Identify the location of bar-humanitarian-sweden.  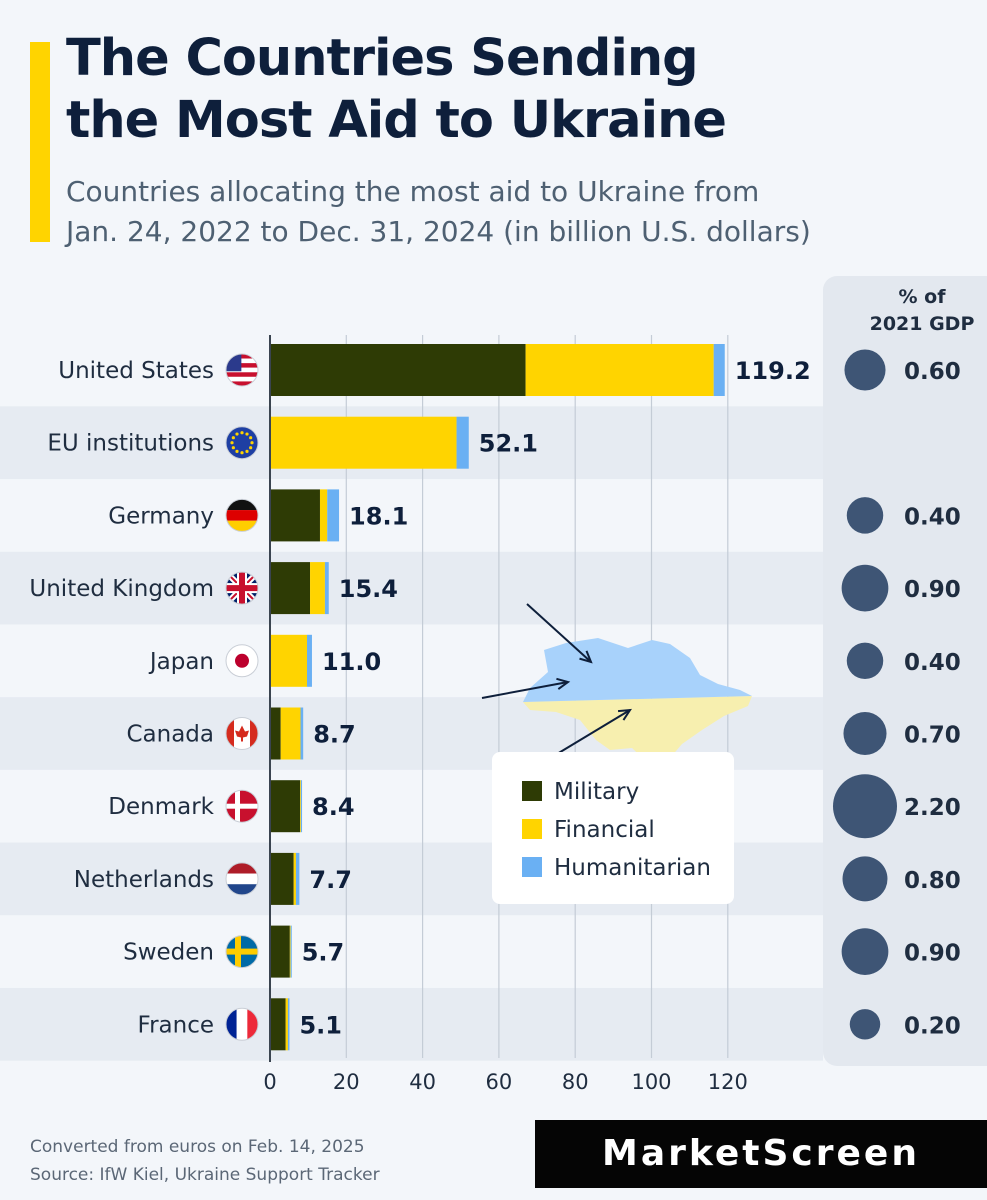
(291, 951).